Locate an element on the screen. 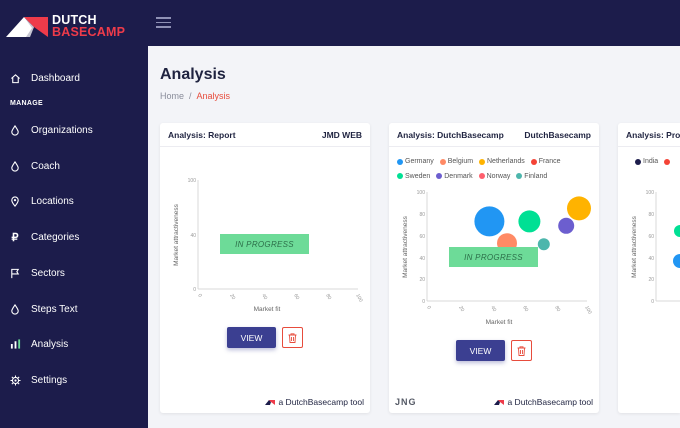 The width and height of the screenshot is (680, 428). sidebar-item-label: Locations is located at coordinates (52, 201).